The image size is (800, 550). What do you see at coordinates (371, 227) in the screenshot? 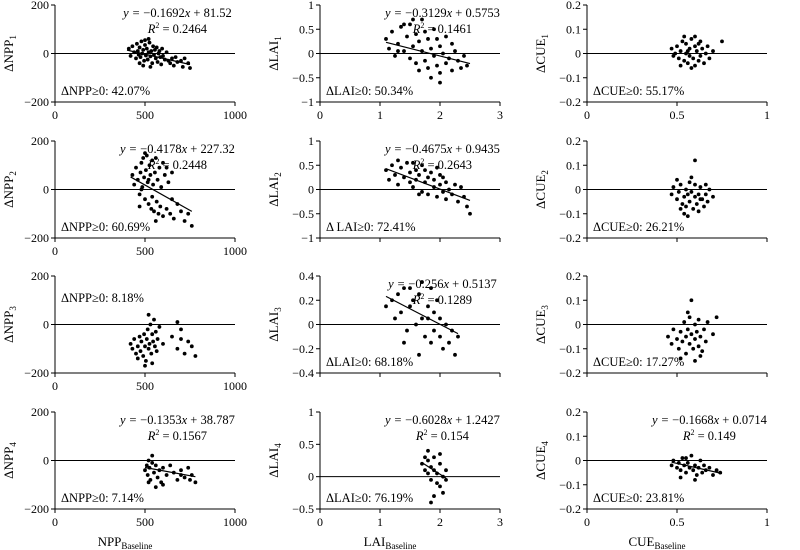
I see `positive-share-label: Δ LAI≥0: 72.41%` at bounding box center [371, 227].